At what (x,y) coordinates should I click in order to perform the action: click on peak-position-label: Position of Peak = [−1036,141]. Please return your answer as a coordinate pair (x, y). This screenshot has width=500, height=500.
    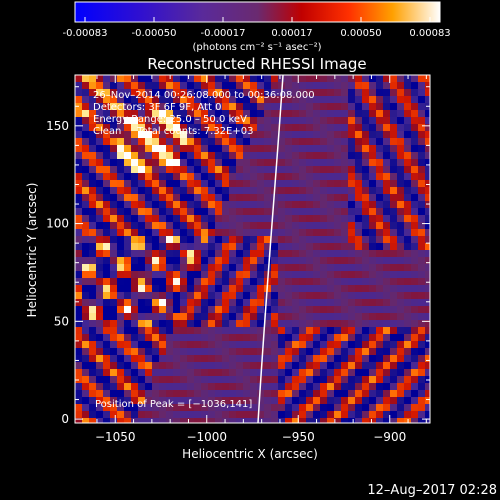
    Looking at the image, I should click on (173, 404).